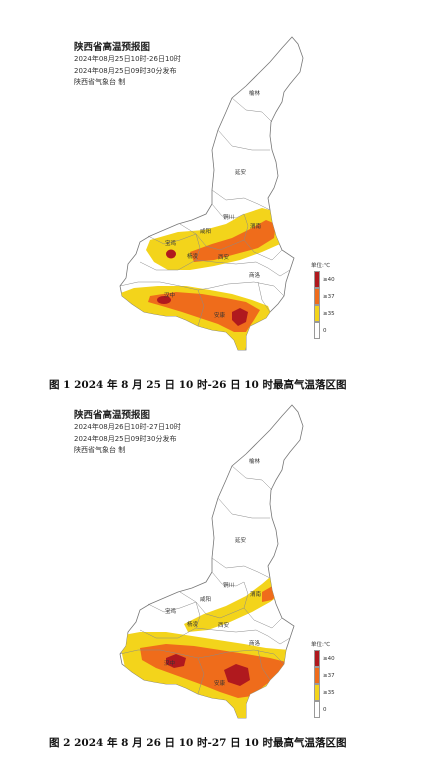 This screenshot has height=758, width=422. I want to click on zone-40-baoji, so click(171, 254).